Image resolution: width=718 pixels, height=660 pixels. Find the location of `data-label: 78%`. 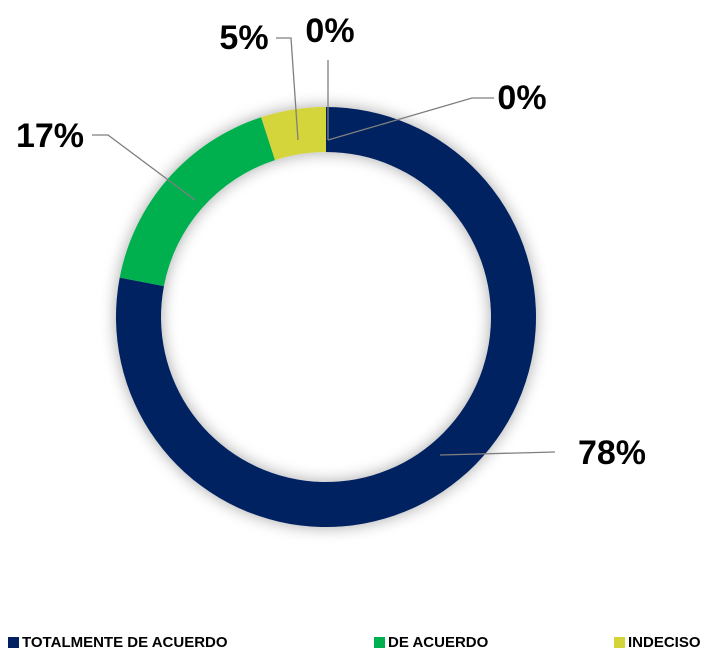

data-label: 78% is located at coordinates (612, 453).